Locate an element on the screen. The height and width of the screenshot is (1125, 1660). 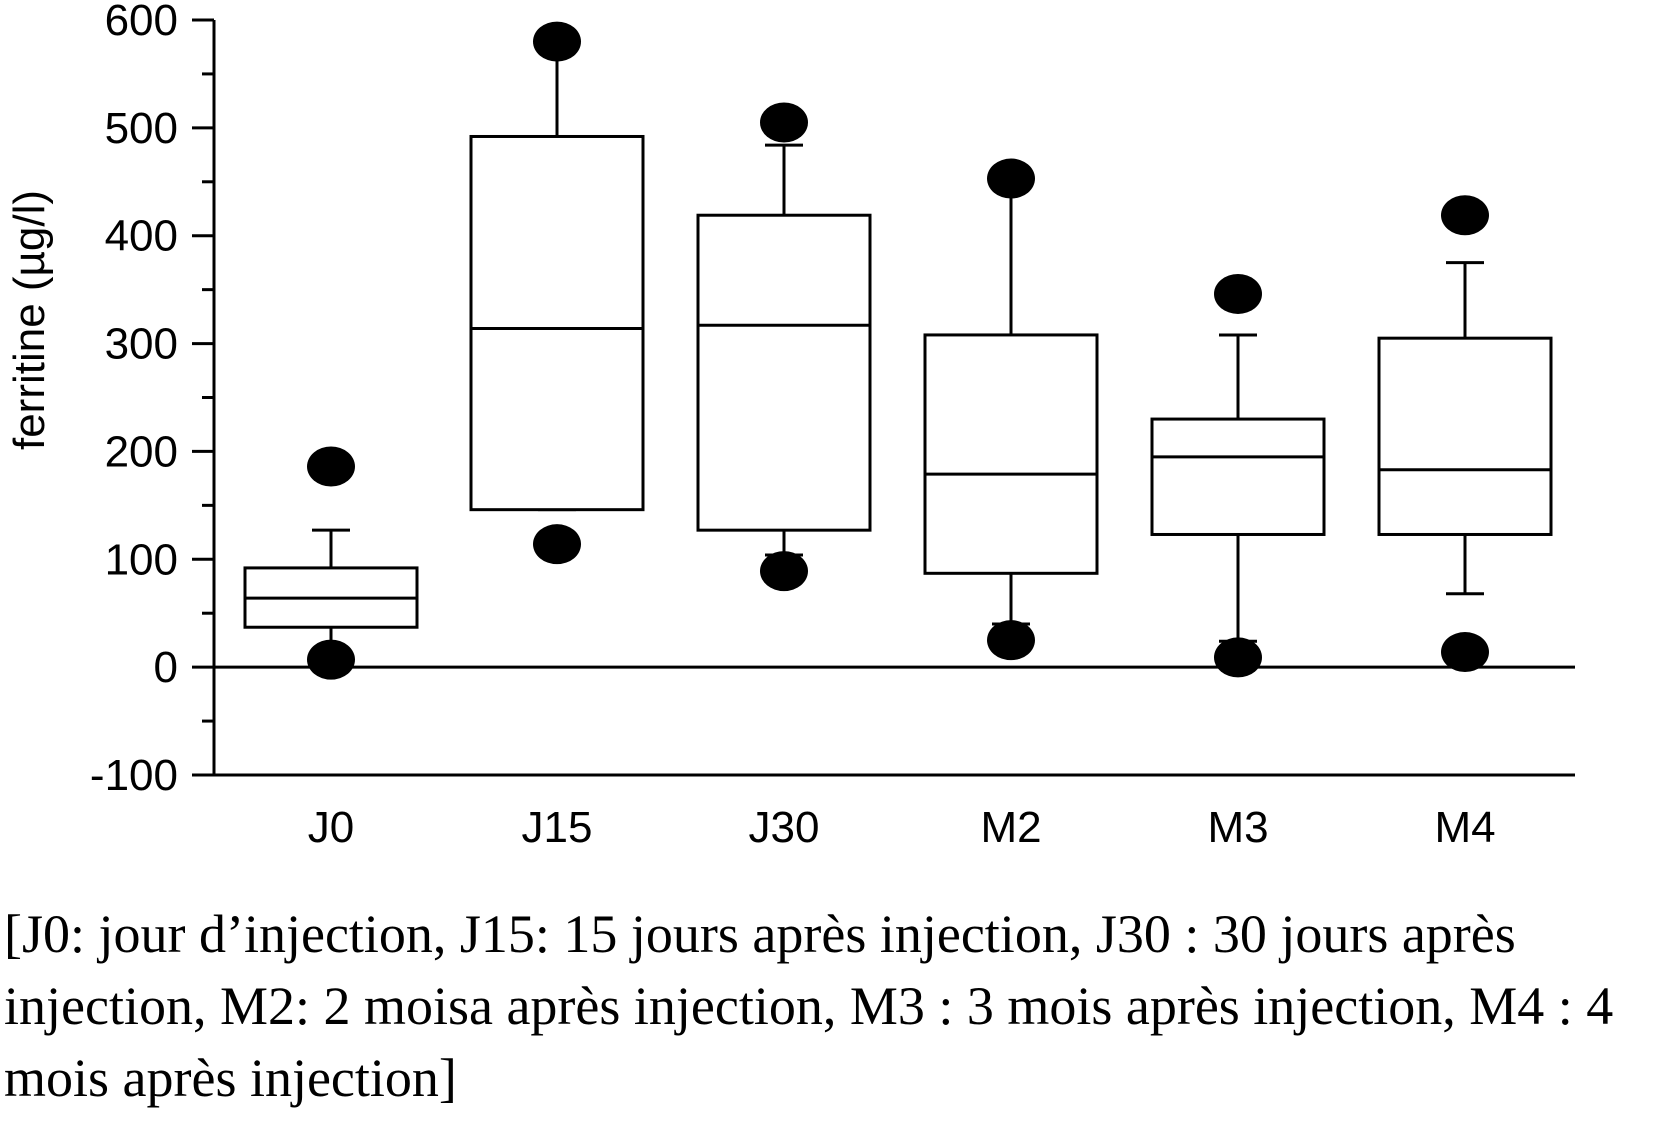
x-tick-label: M2 is located at coordinates (1010, 827).